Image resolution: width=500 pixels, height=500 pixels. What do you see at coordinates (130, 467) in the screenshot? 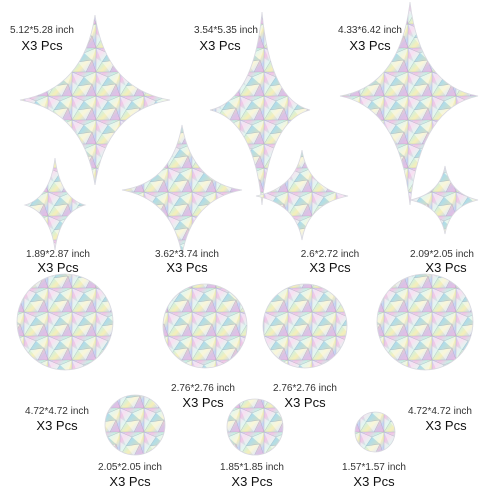
I see `size-label: 2.05*2.05 inch` at bounding box center [130, 467].